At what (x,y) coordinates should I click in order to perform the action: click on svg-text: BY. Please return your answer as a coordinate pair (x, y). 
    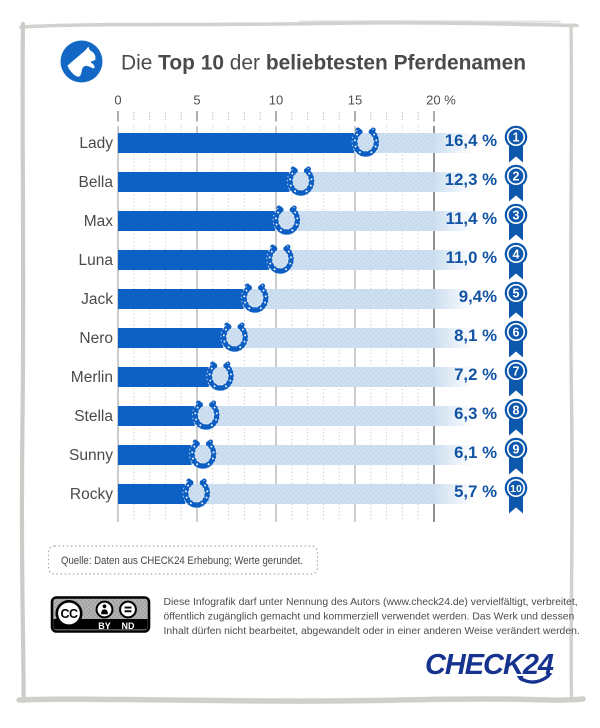
    Looking at the image, I should click on (104, 626).